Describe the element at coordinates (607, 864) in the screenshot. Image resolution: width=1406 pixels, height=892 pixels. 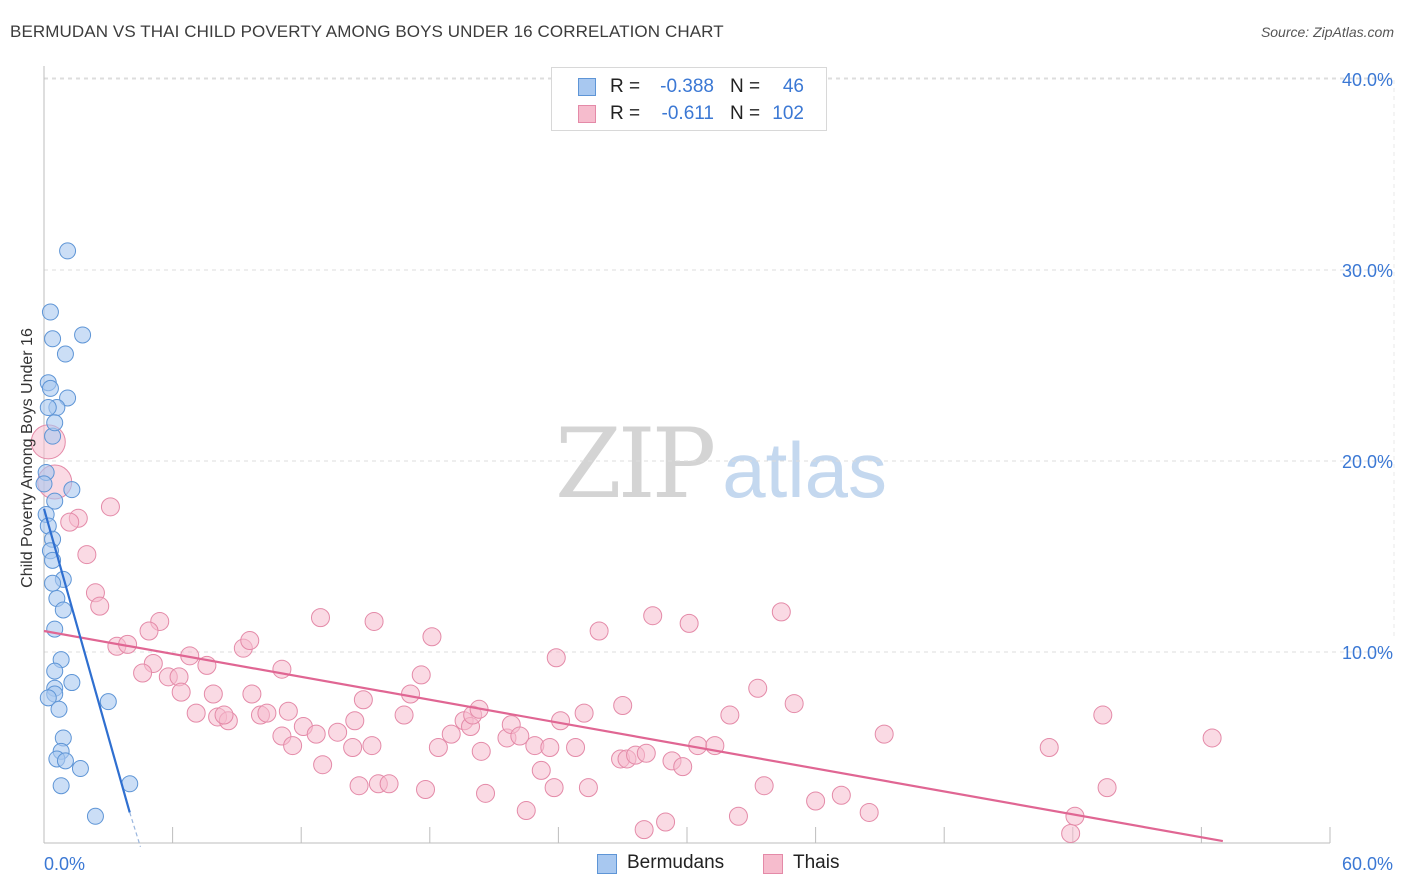
I see `bottom-legend-swatch-bermudans` at that location.